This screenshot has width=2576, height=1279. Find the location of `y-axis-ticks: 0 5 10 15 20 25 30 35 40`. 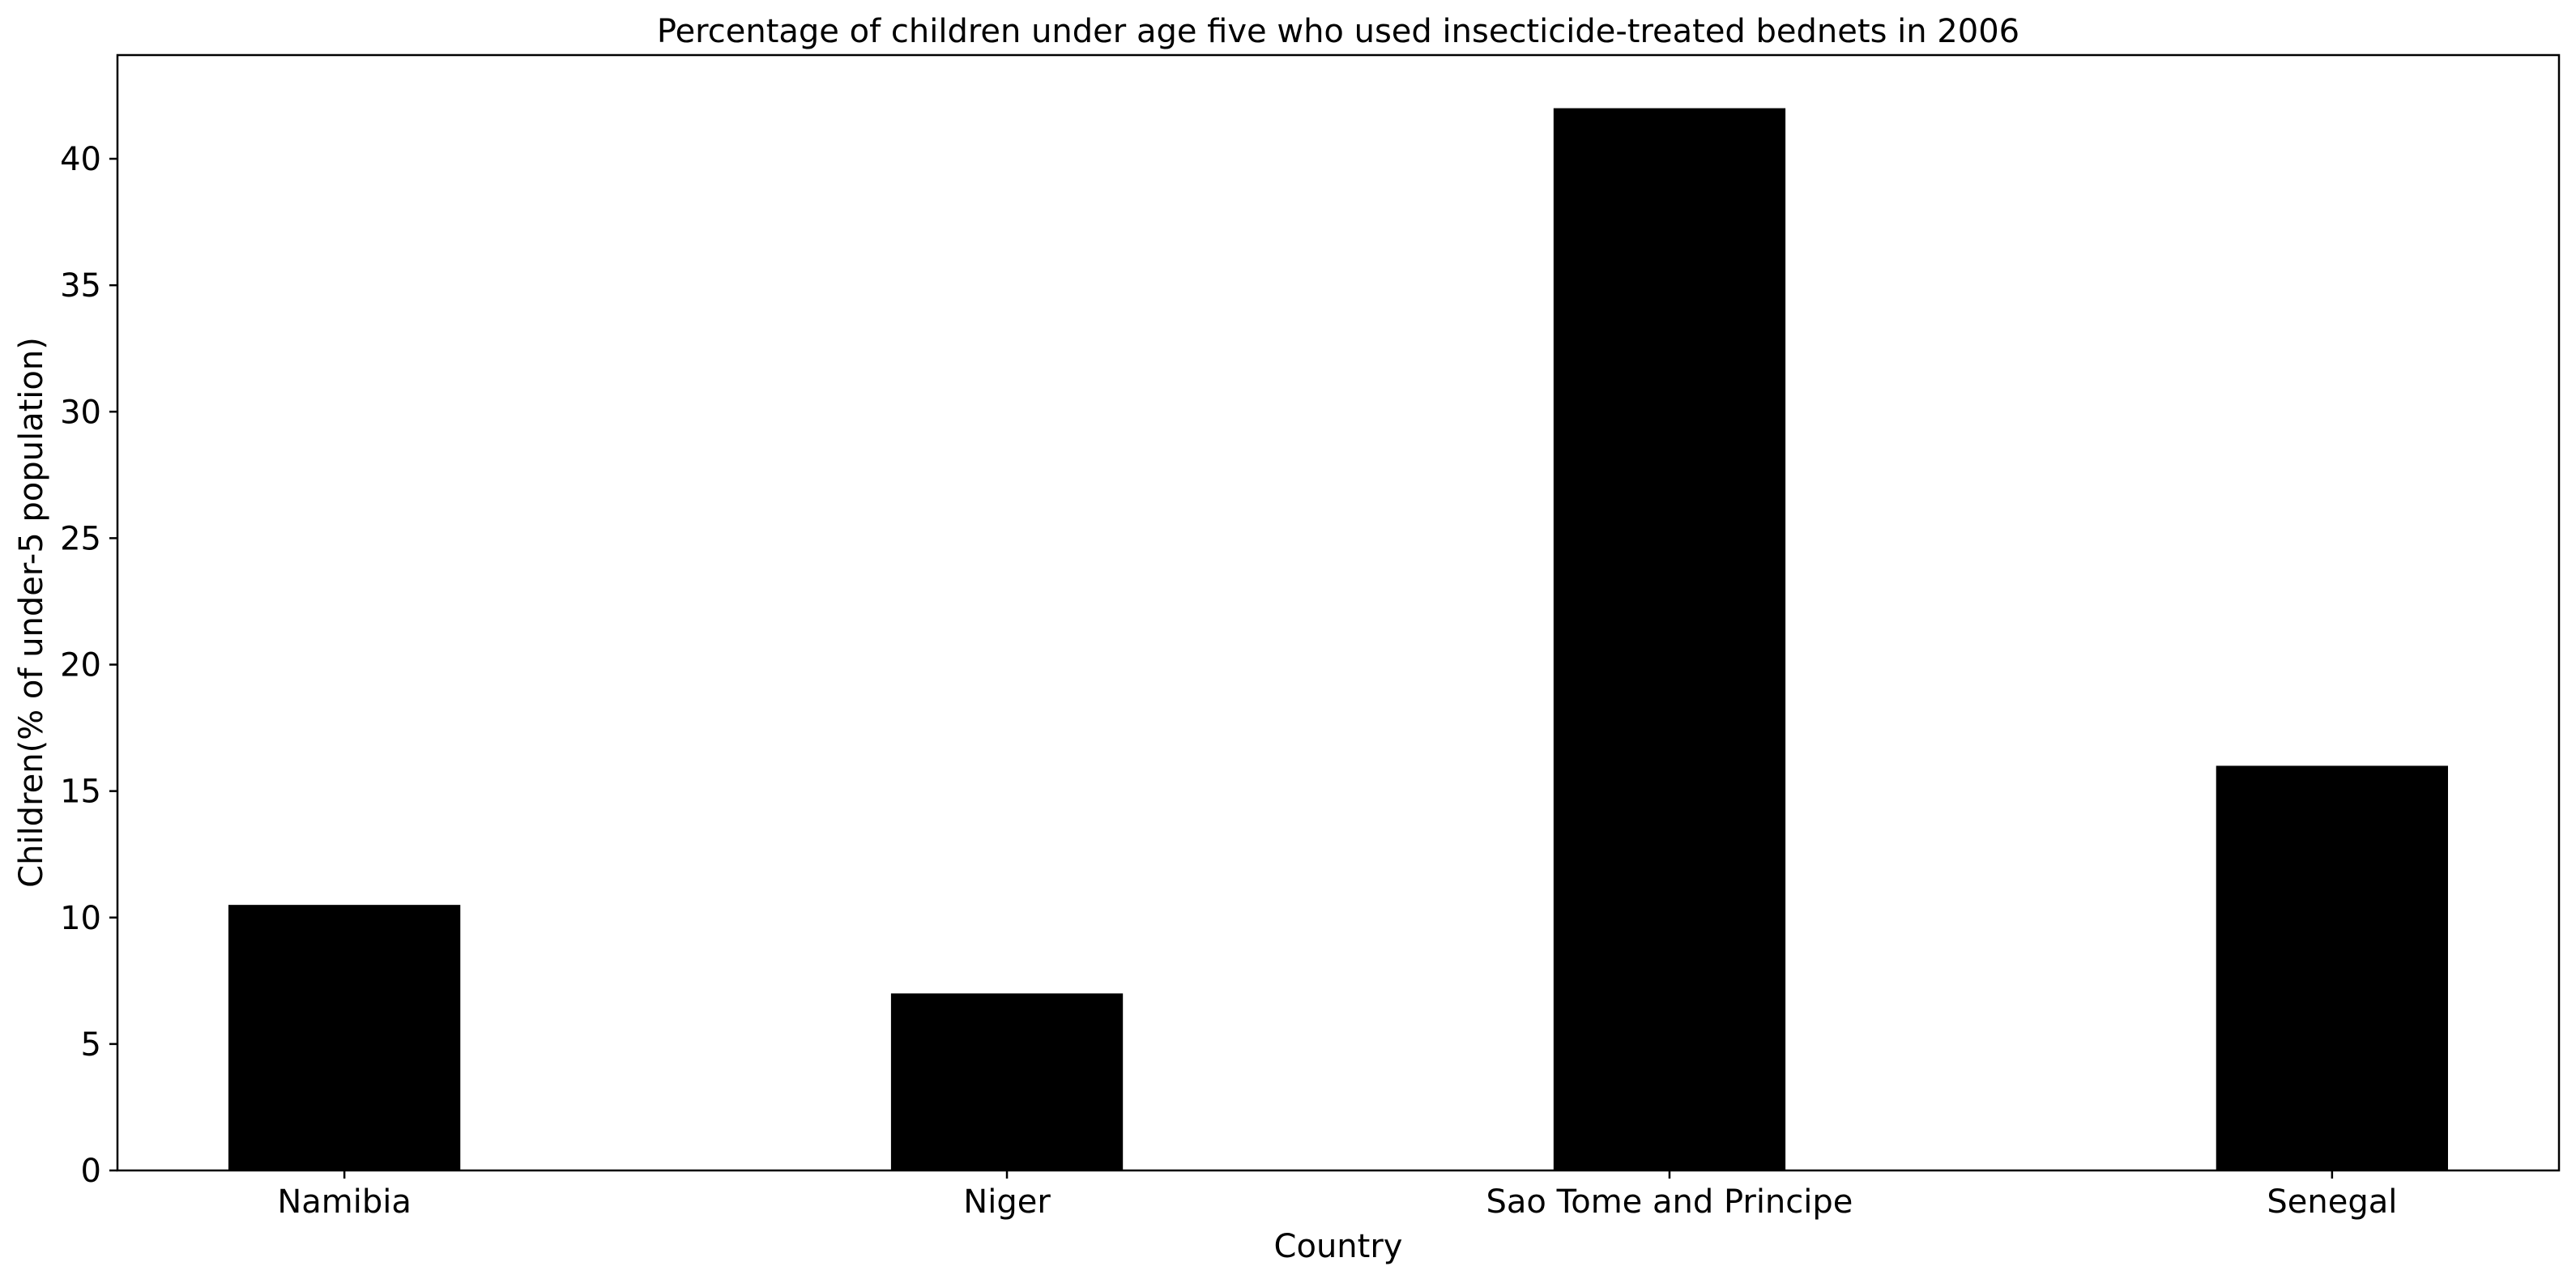

y-axis-ticks: 0 5 10 15 20 25 30 35 40 is located at coordinates (89, 665).